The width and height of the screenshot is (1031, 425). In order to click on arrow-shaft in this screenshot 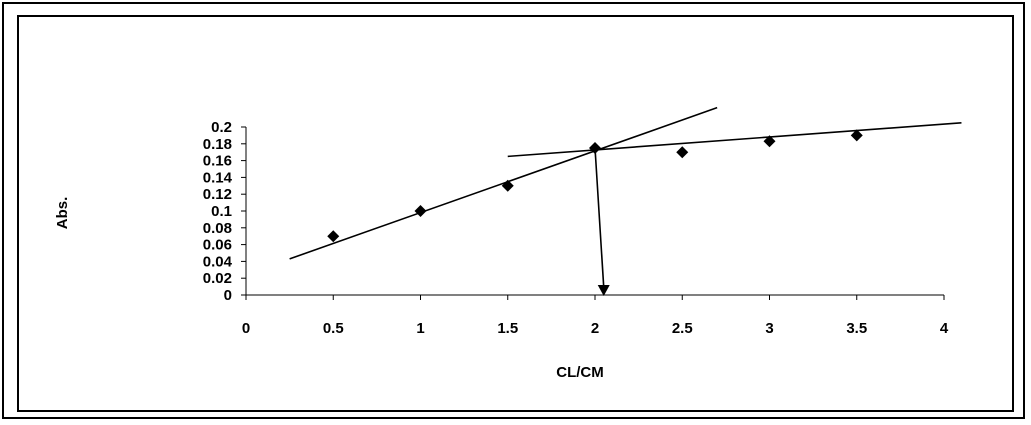, I will do `click(599, 217)`.